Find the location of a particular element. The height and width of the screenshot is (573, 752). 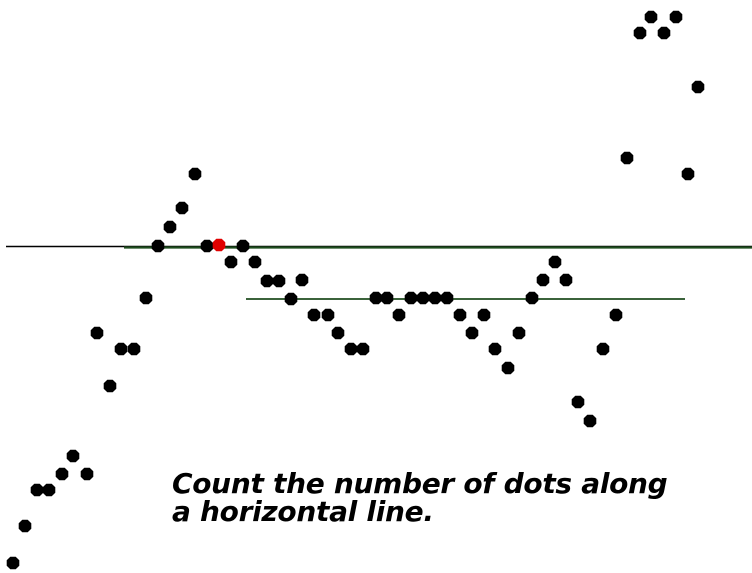

caption-line-1: Count the number of dots along is located at coordinates (420, 483).